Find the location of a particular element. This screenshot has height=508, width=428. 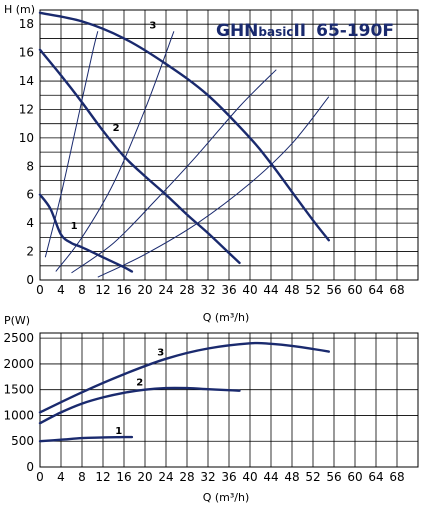

power-y-axis-label: P(W) is located at coordinates (17, 320).